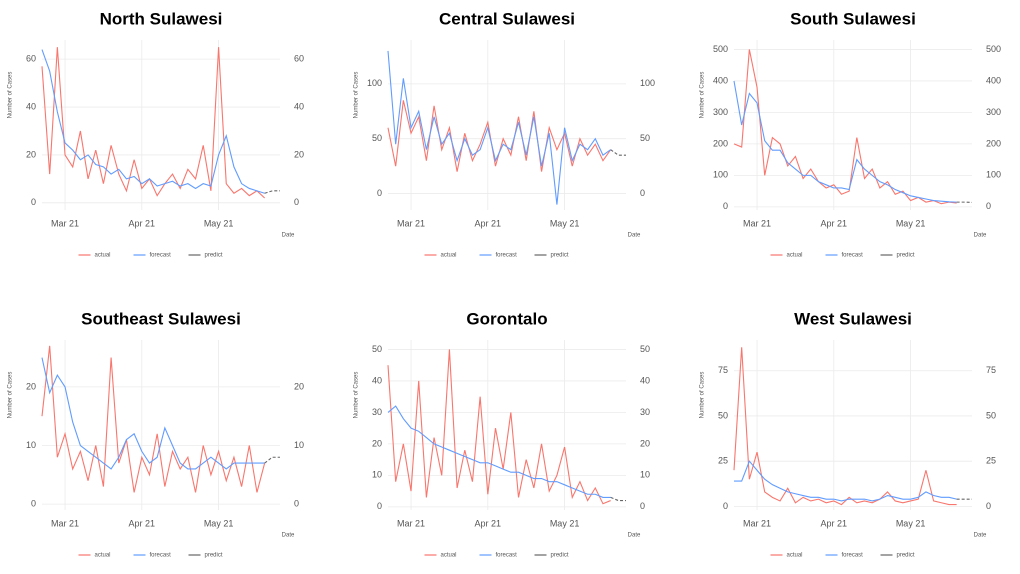 The height and width of the screenshot is (574, 1020). Describe the element at coordinates (161, 18) in the screenshot. I see `panel-title: North Sulawesi` at that location.